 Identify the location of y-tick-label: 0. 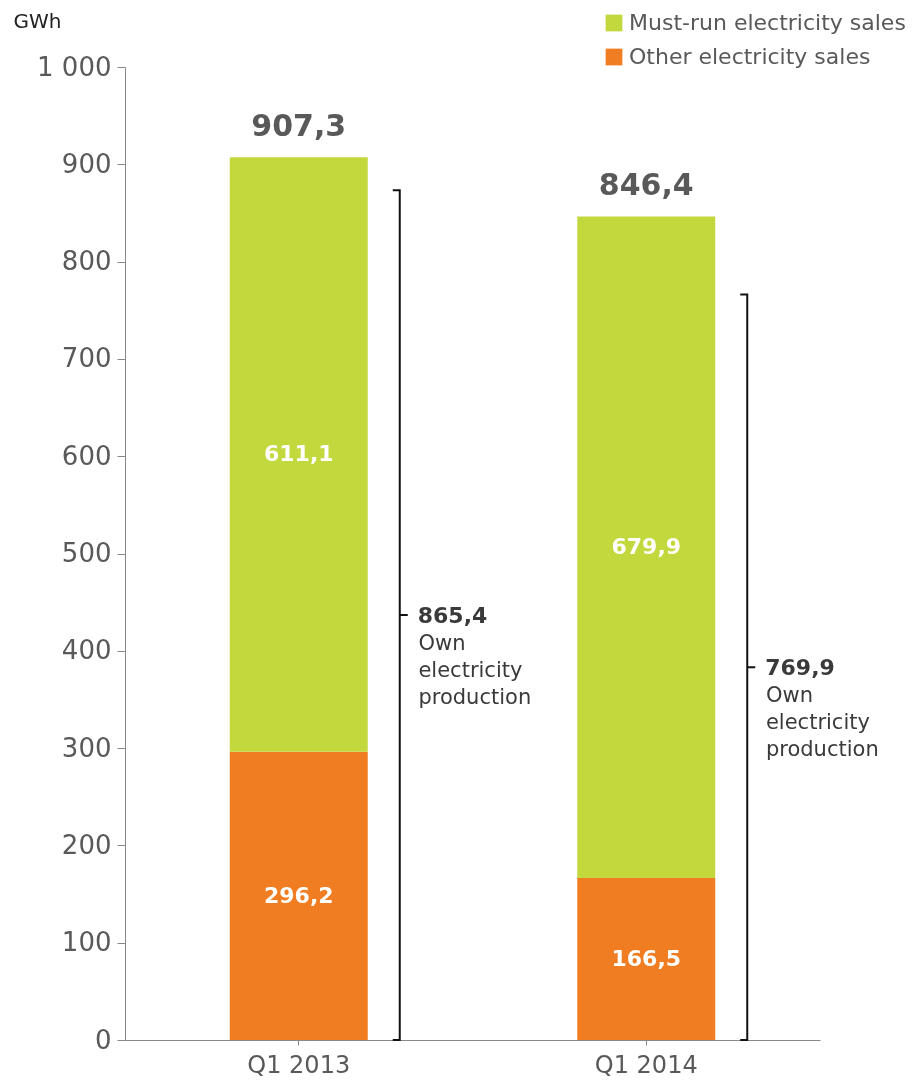
(103, 1039).